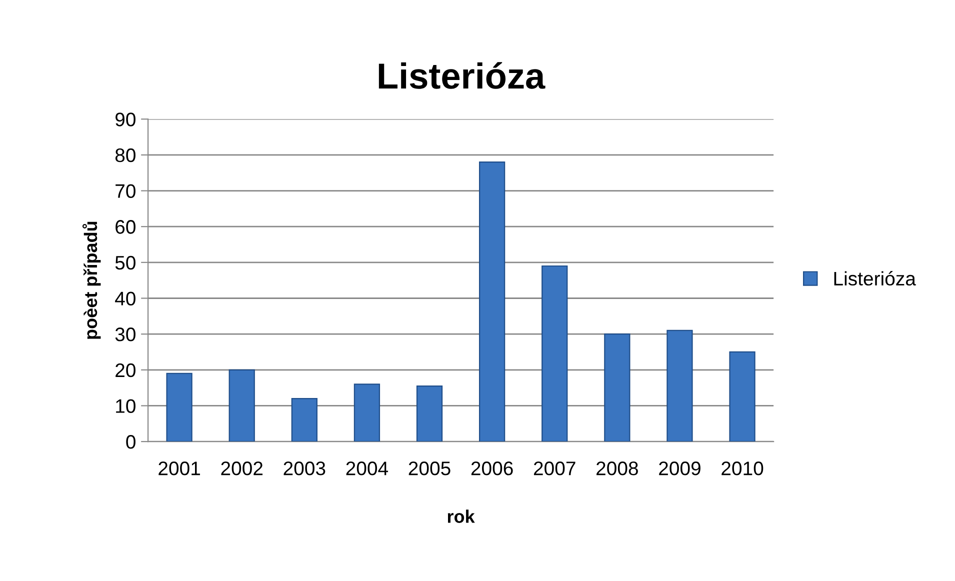 Image resolution: width=955 pixels, height=581 pixels. I want to click on y-tick-label: 30, so click(125, 335).